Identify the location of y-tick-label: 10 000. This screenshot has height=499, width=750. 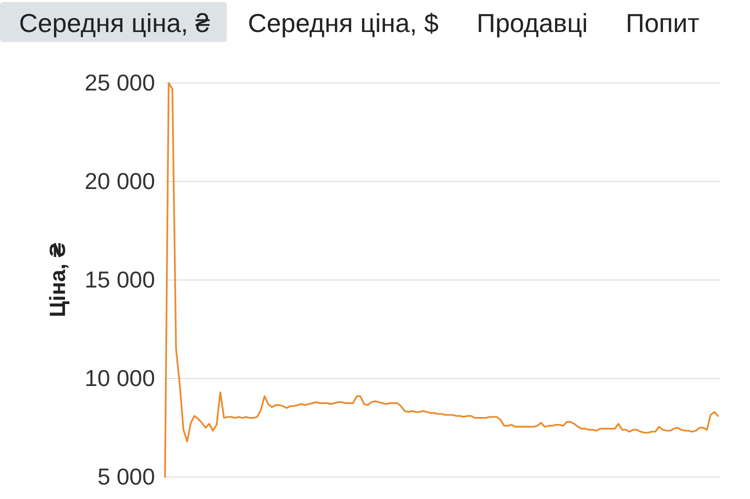
(119, 377).